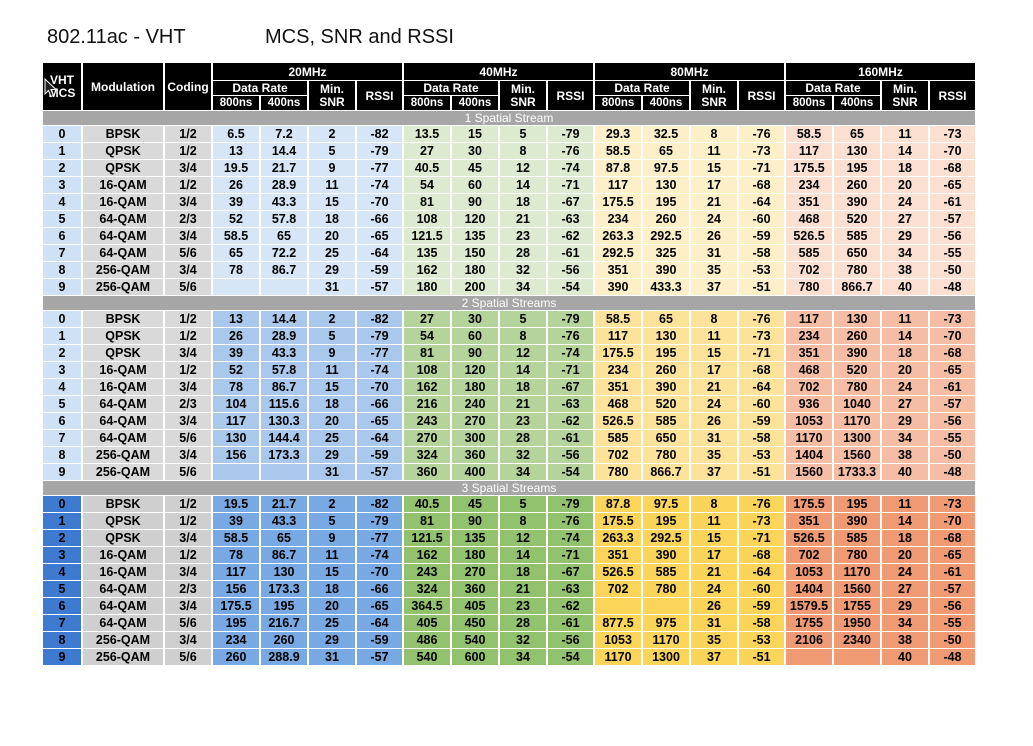 Image resolution: width=1033 pixels, height=746 pixels. What do you see at coordinates (475, 538) in the screenshot?
I see `rate-40-400-cell: 135` at bounding box center [475, 538].